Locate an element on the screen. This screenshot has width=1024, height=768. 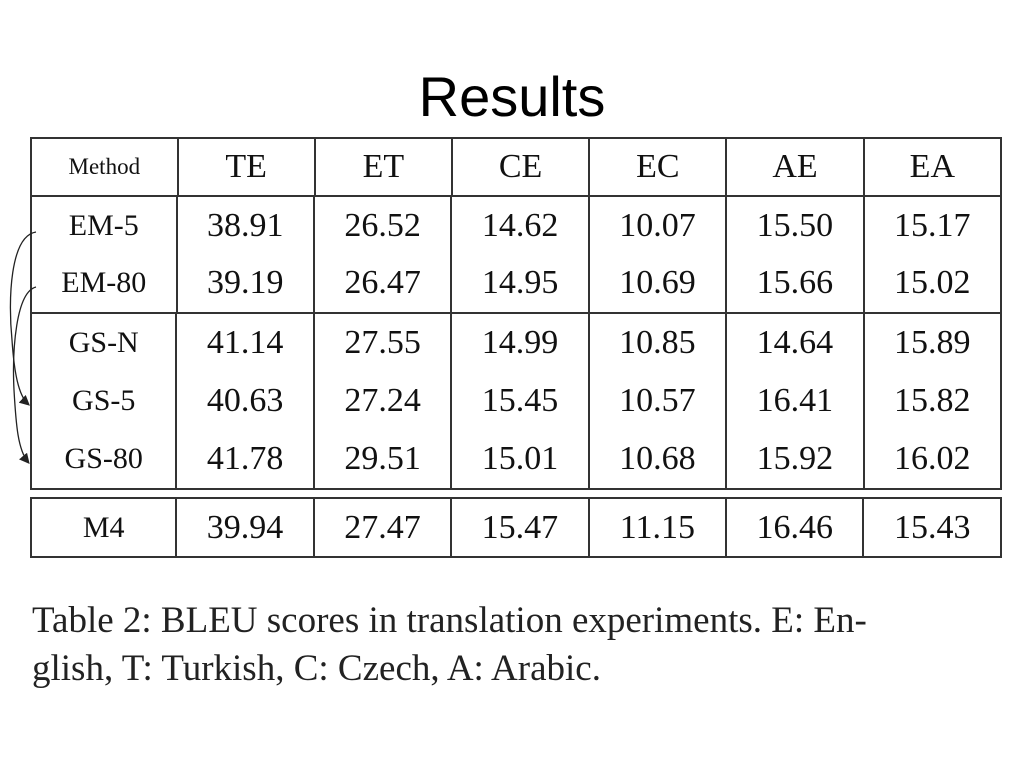
score-cell: 40.63 is located at coordinates (244, 401).